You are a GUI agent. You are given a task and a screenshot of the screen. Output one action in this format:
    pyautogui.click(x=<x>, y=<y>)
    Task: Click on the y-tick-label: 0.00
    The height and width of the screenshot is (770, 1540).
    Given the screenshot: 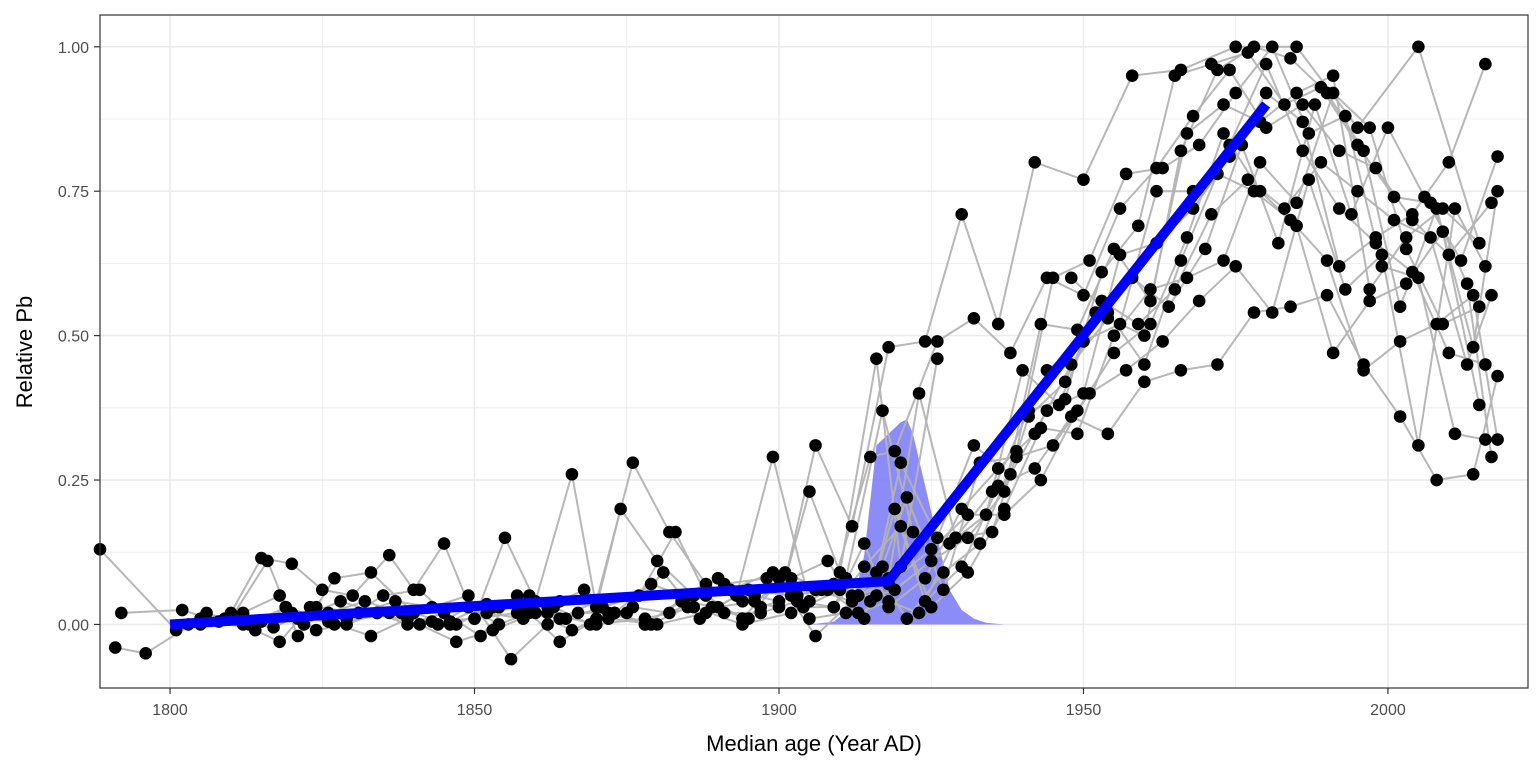 What is the action you would take?
    pyautogui.click(x=73, y=625)
    